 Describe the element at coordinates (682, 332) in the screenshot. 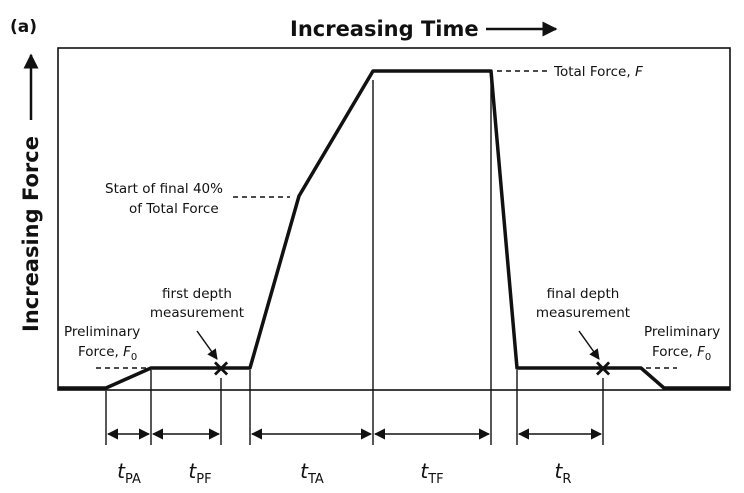

I see `preliminary-right-line1: Preliminary` at that location.